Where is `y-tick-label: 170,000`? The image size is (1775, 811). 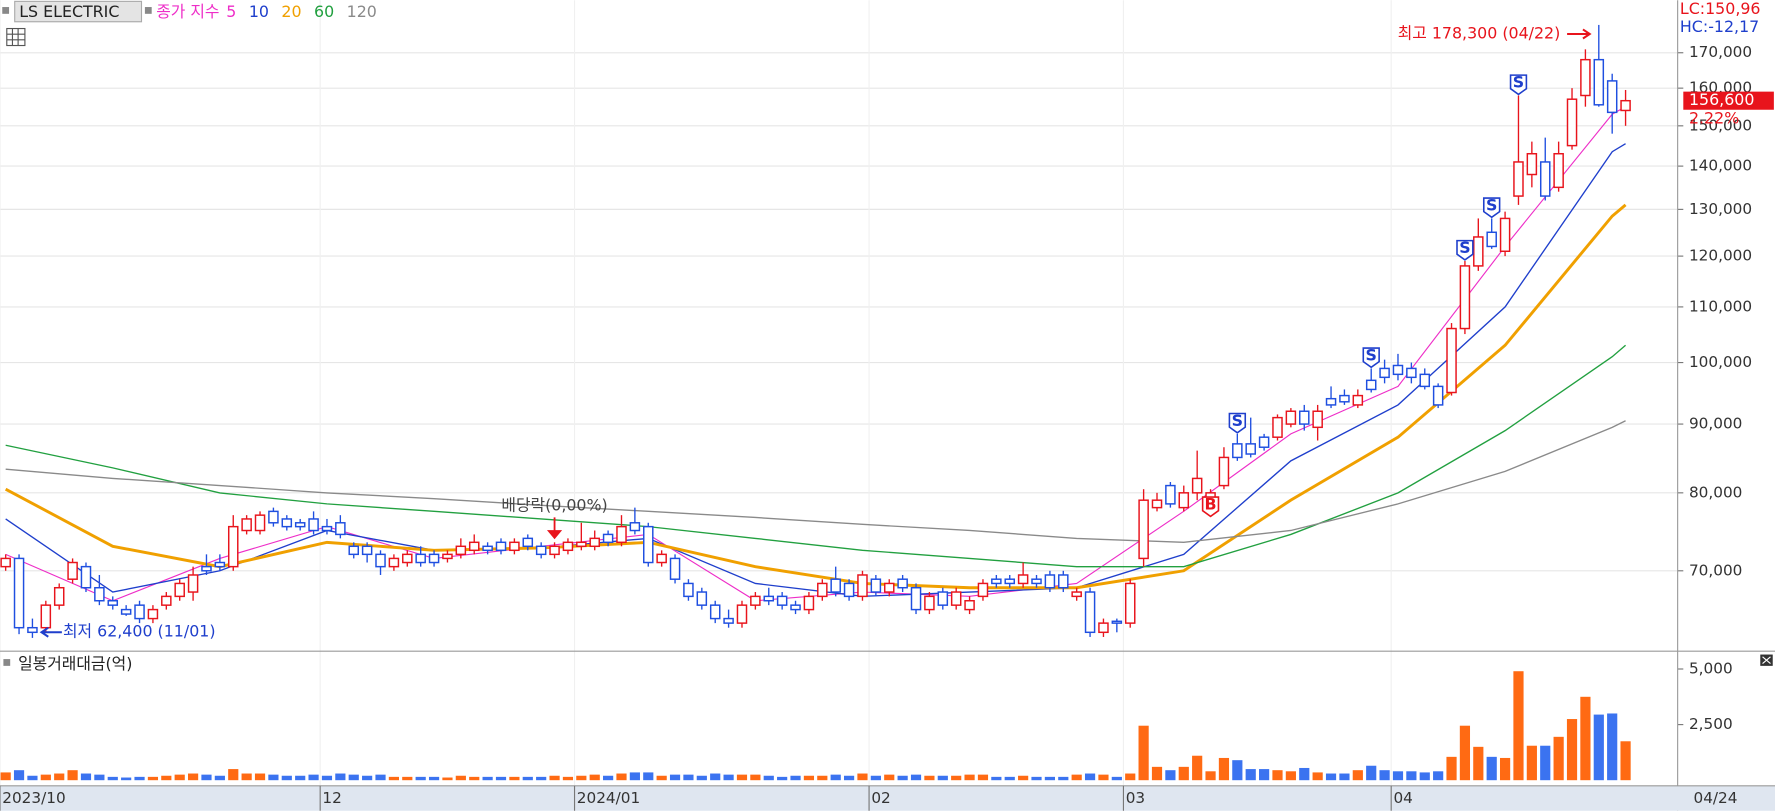
y-tick-label: 170,000 is located at coordinates (1720, 52).